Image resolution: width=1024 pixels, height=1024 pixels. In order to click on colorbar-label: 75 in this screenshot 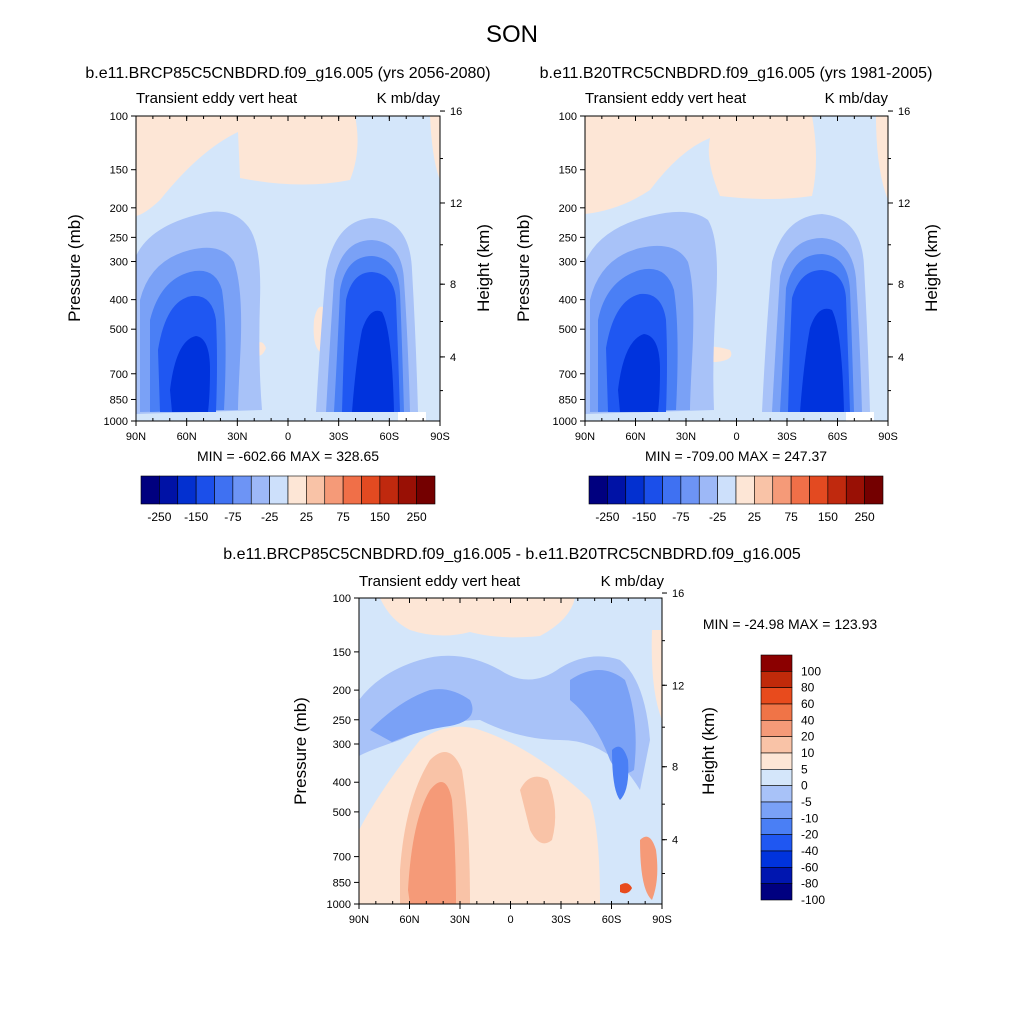, I will do `click(791, 517)`.